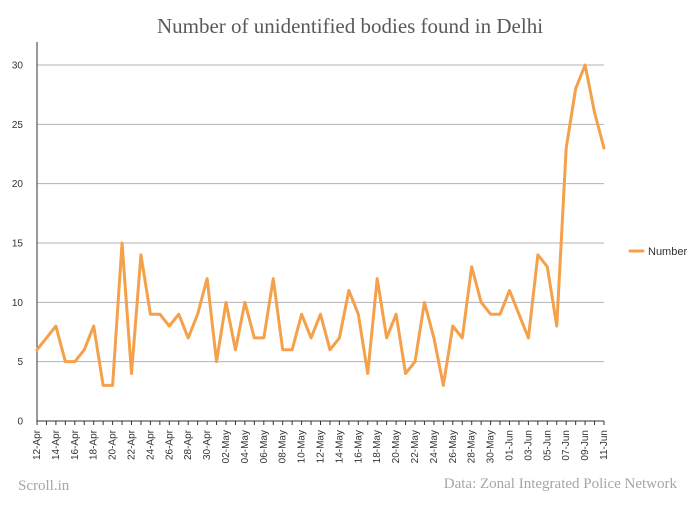 The height and width of the screenshot is (510, 700). I want to click on x-tick-label: 22-May, so click(415, 446).